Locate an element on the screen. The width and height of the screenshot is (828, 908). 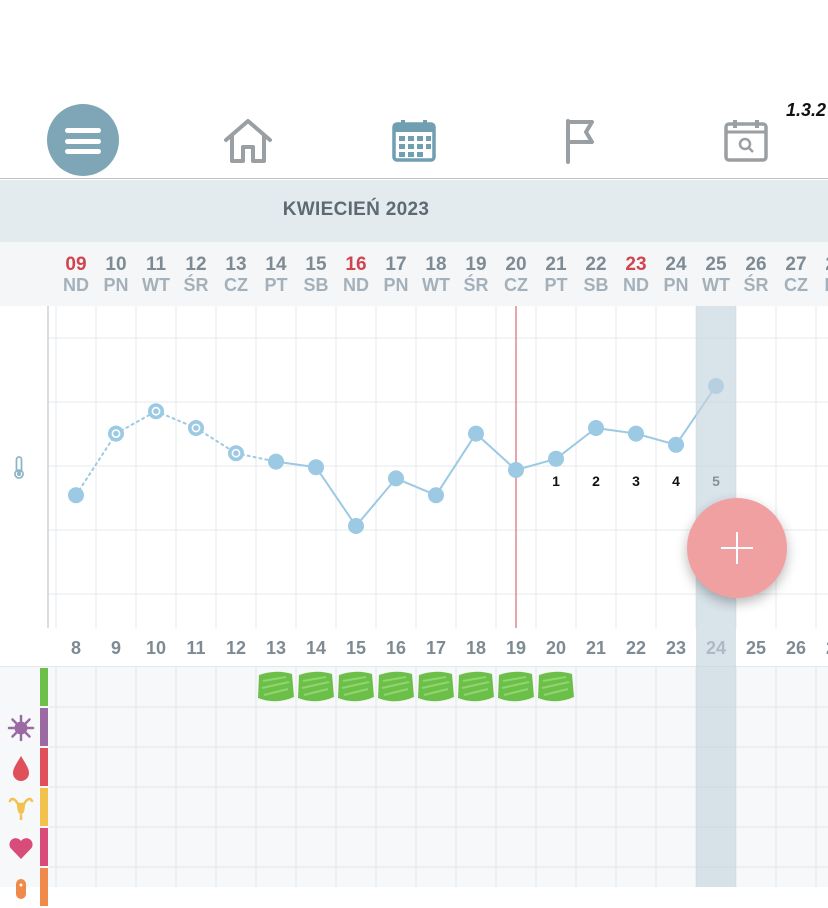
day-number: 12 is located at coordinates (196, 264).